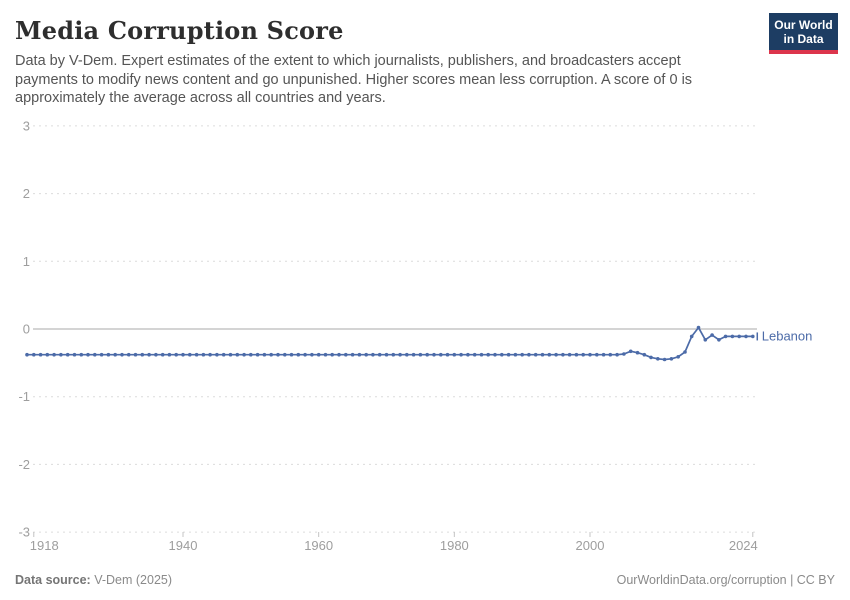 The image size is (850, 600). Describe the element at coordinates (390, 343) in the screenshot. I see `series-points-lebanon` at that location.